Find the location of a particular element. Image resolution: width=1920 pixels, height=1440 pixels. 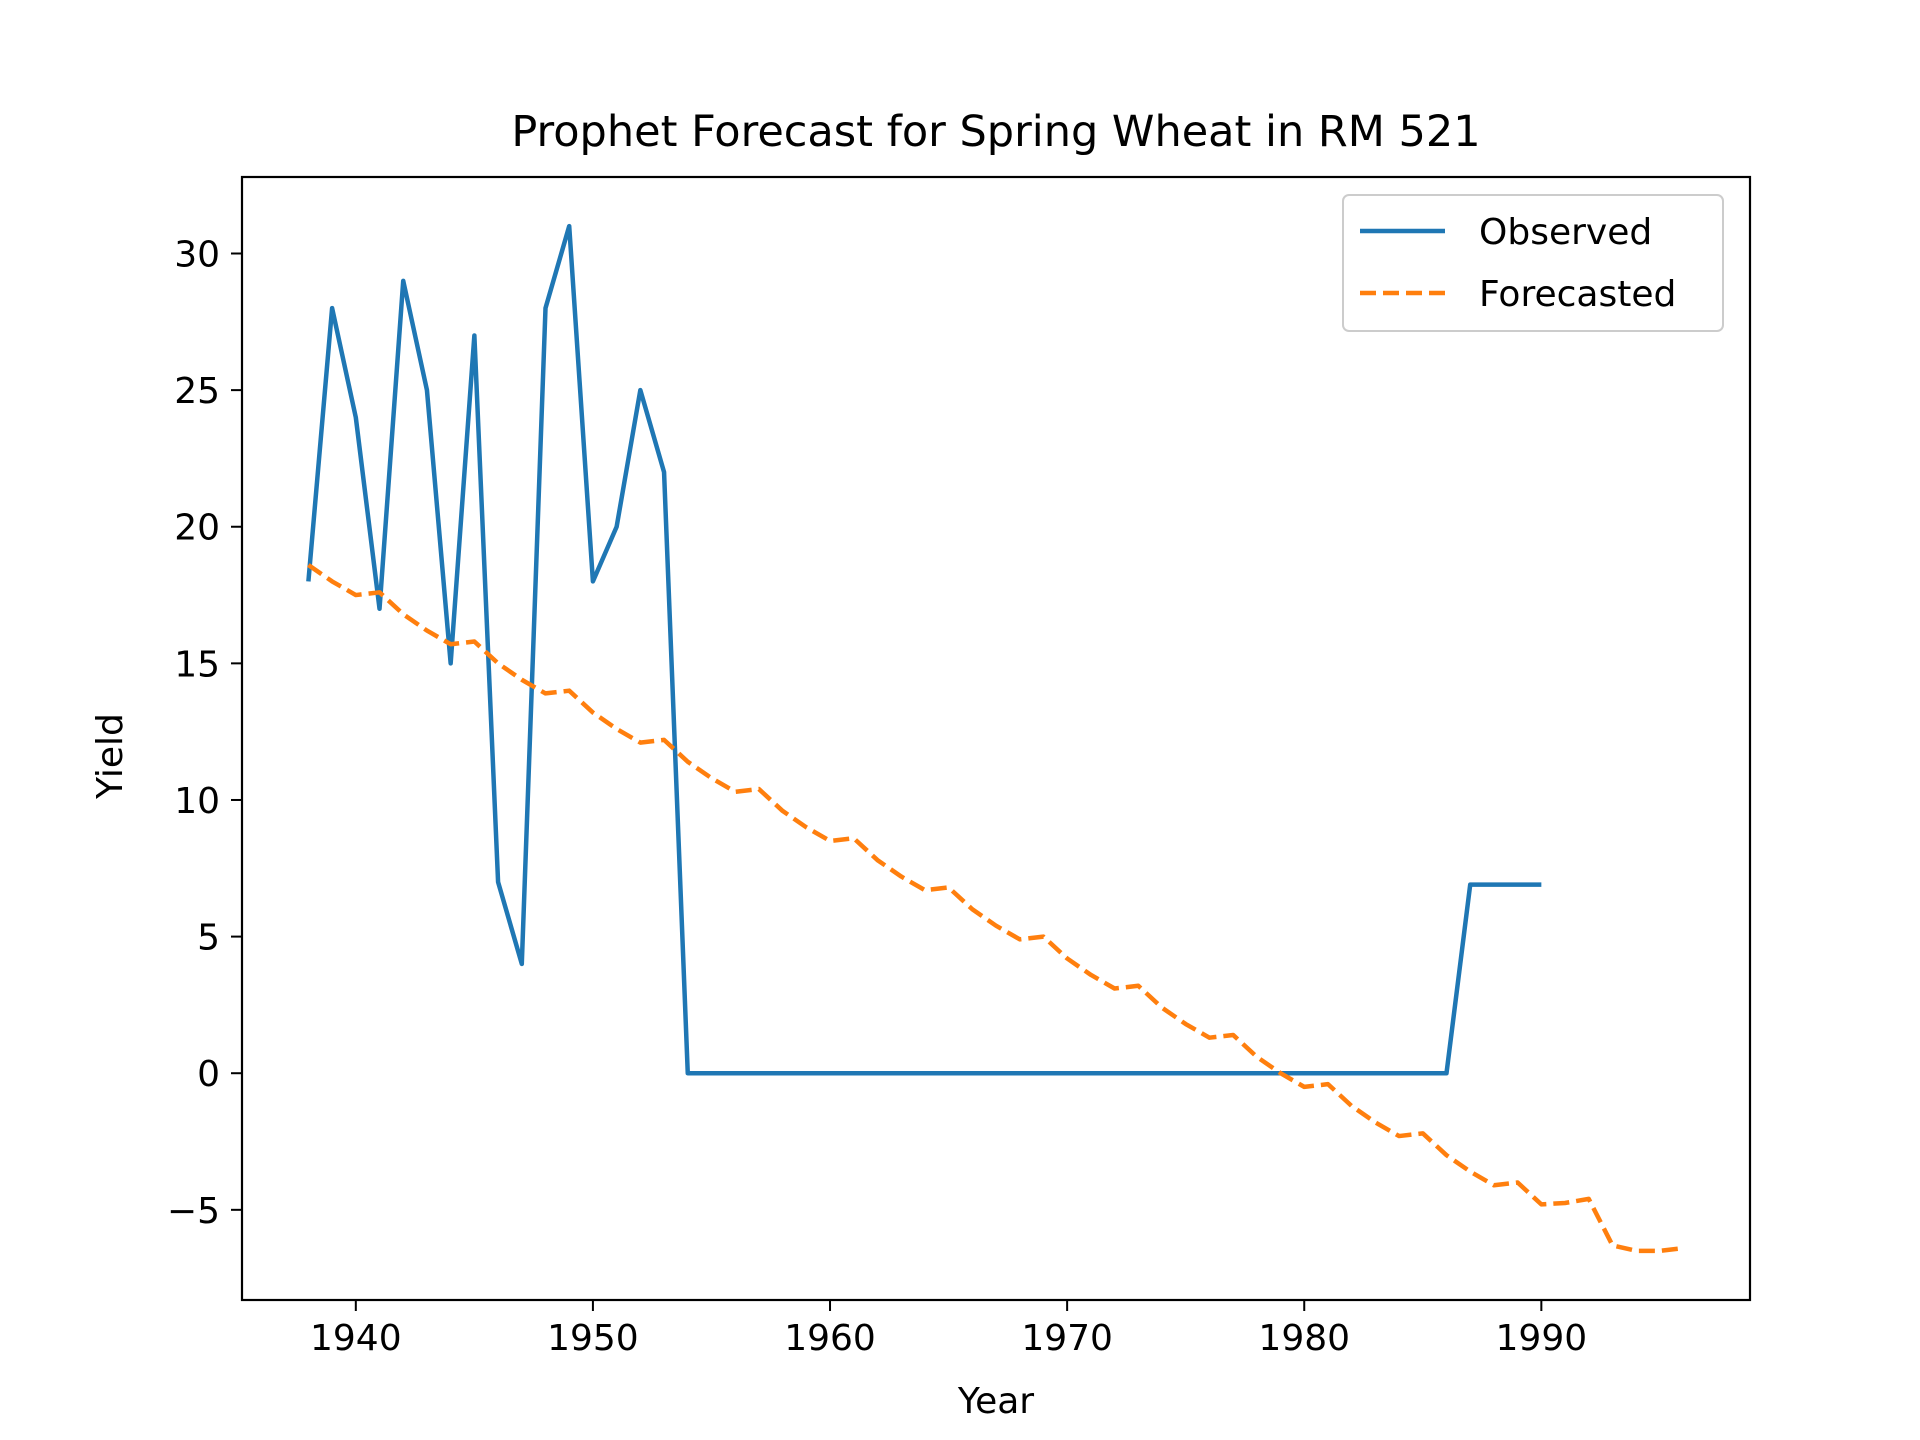

y-tick-label: 25 is located at coordinates (197, 391).